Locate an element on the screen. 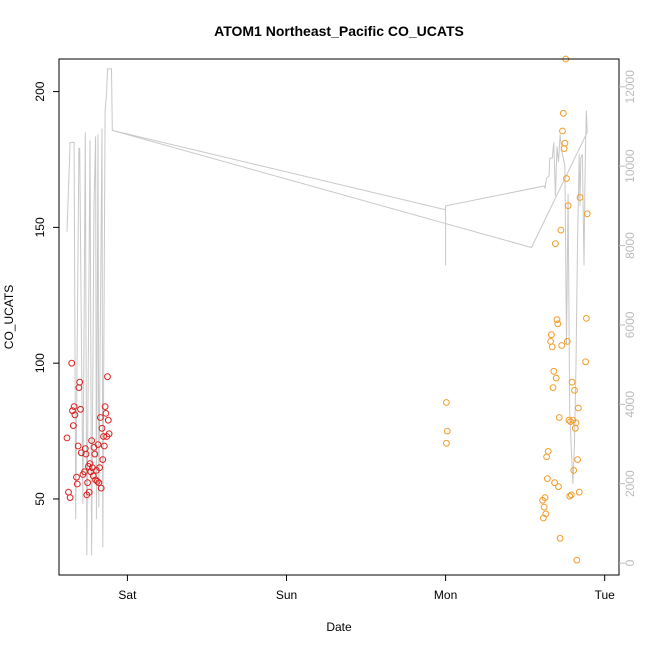 The image size is (650, 650). y-axis: 50 100 150 200 is located at coordinates (46, 293).